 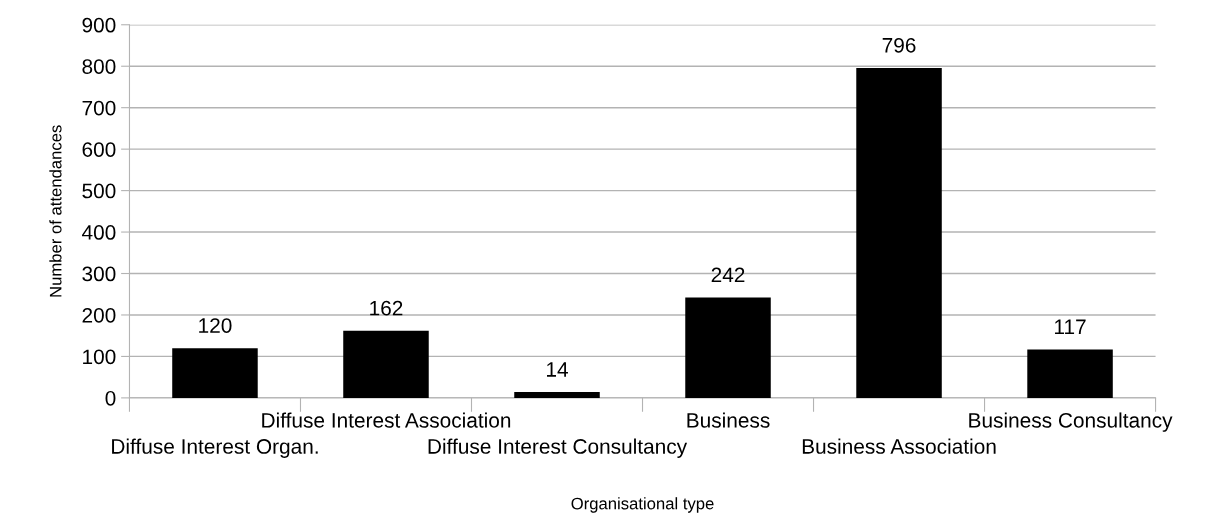 I want to click on data-label: 162, so click(x=386, y=308).